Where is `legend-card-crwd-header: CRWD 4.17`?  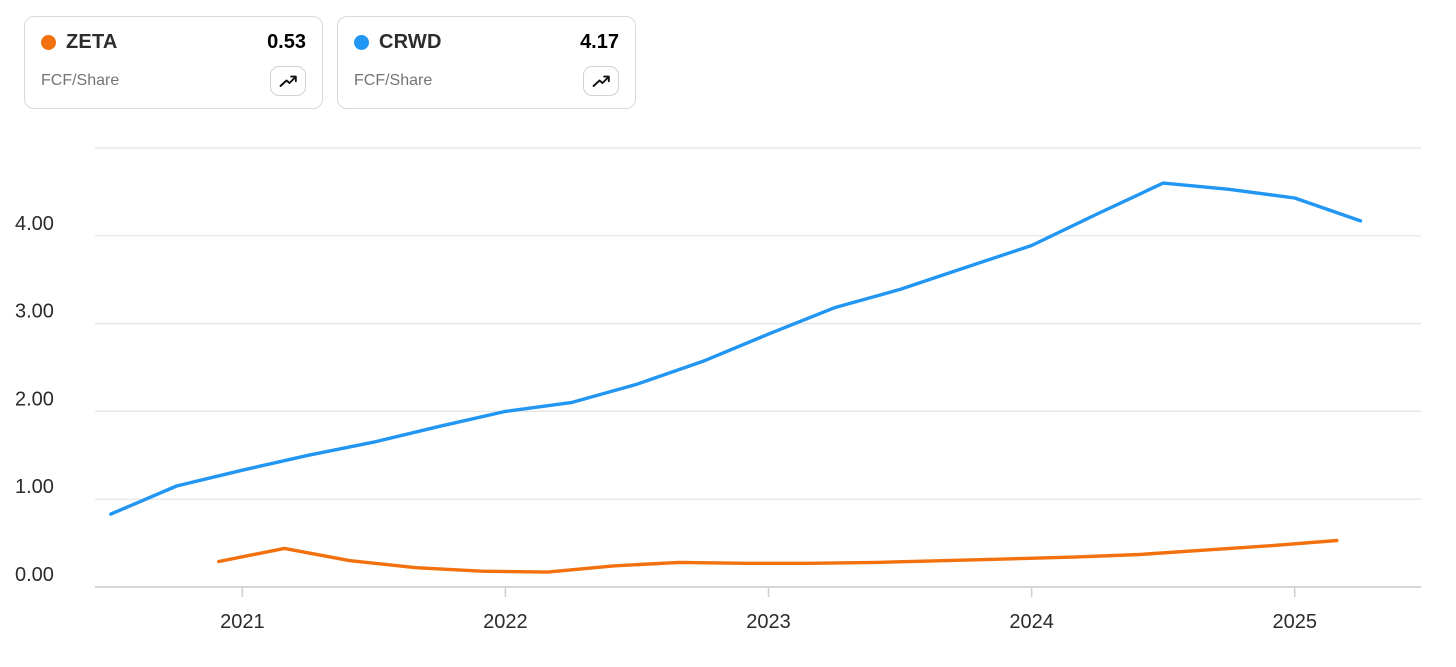 legend-card-crwd-header: CRWD 4.17 is located at coordinates (486, 42).